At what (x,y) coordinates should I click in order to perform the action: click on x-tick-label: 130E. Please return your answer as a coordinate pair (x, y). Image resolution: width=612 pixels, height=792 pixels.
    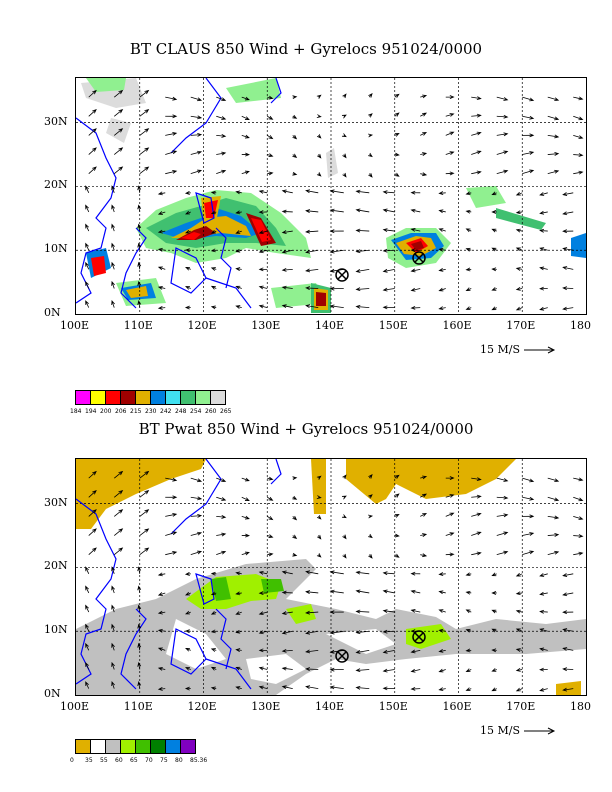
    Looking at the image, I should click on (266, 706).